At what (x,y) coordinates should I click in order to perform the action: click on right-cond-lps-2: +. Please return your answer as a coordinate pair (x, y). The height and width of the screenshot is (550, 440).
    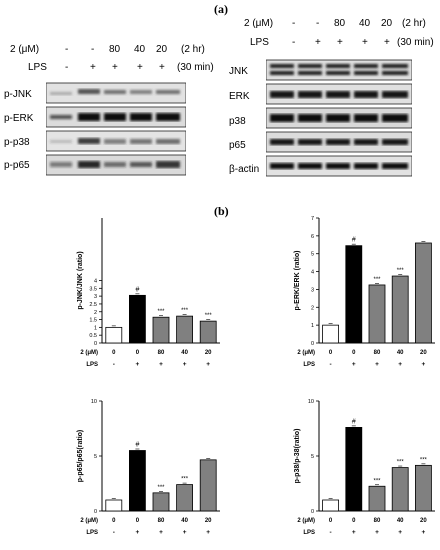
    Looking at the image, I should click on (318, 42).